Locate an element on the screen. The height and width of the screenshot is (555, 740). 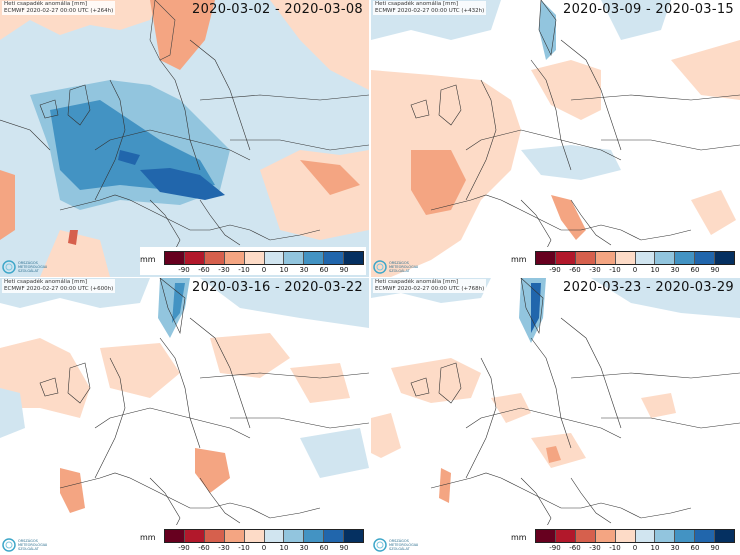
forecast-run-info: ECMWF 2020-02-27 00:00 UTC (+600h) is located at coordinates (59, 289).